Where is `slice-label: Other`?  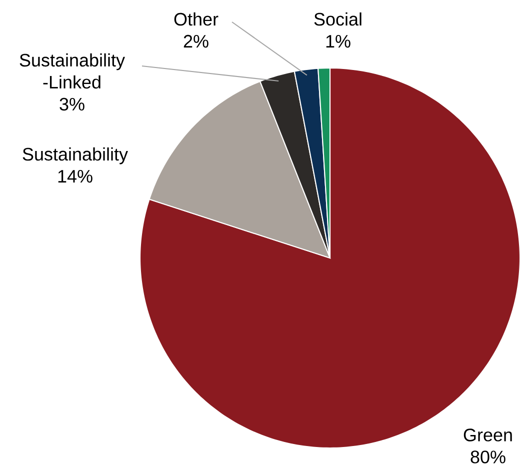 slice-label: Other is located at coordinates (196, 19).